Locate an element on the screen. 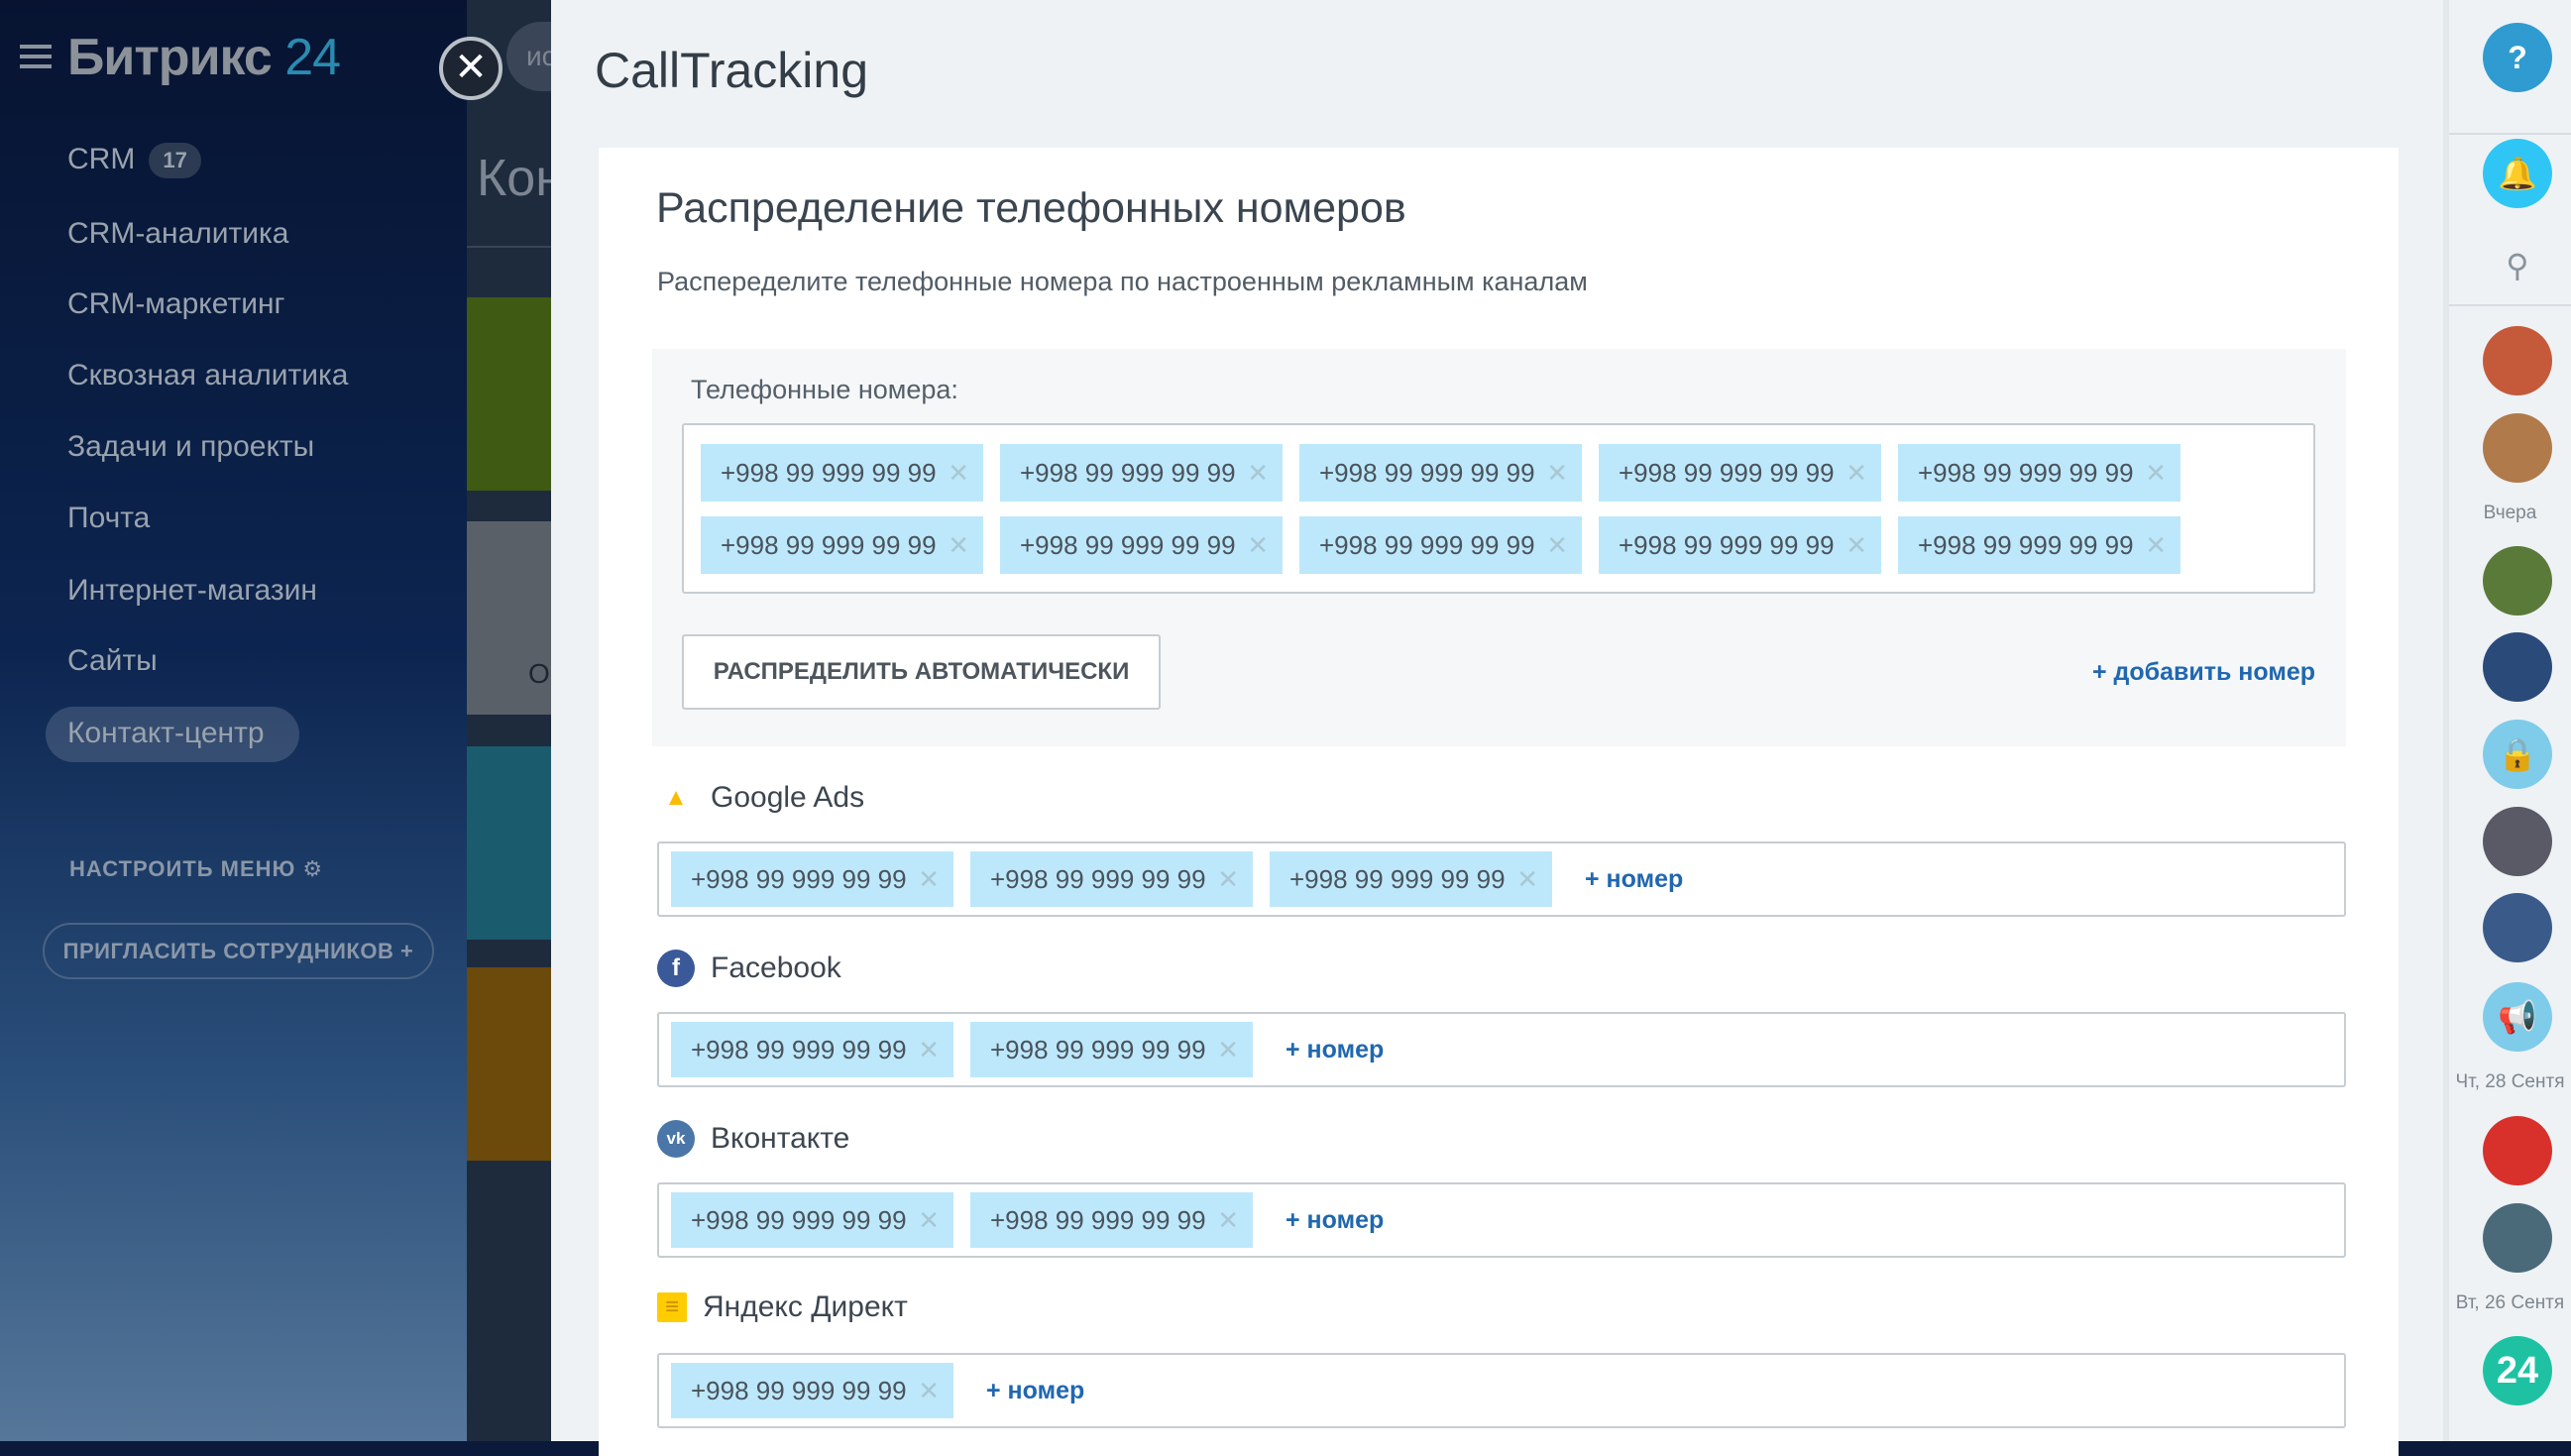 The height and width of the screenshot is (1456, 2571). bell-icon: 🔔 is located at coordinates (2517, 173).